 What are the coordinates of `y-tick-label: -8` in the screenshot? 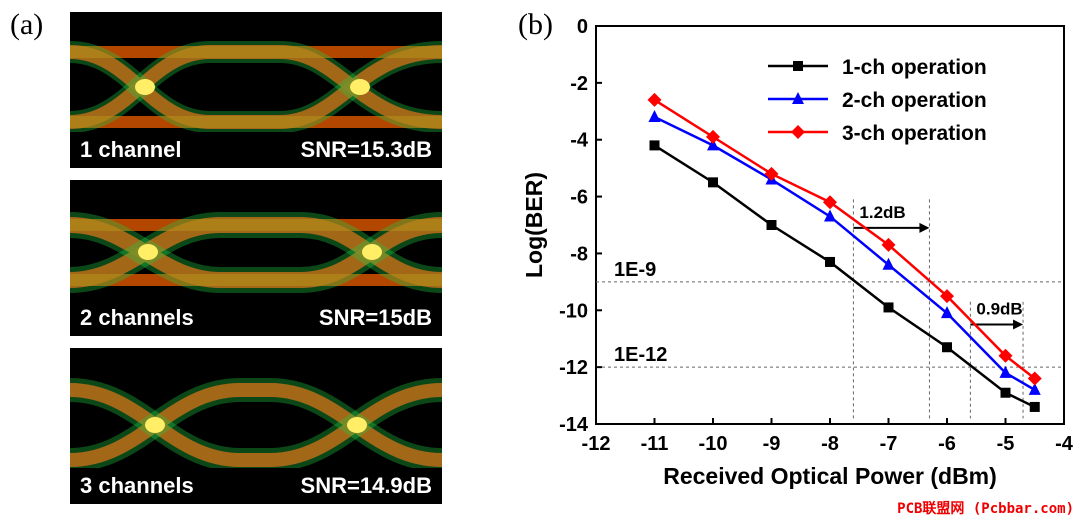 It's located at (579, 254).